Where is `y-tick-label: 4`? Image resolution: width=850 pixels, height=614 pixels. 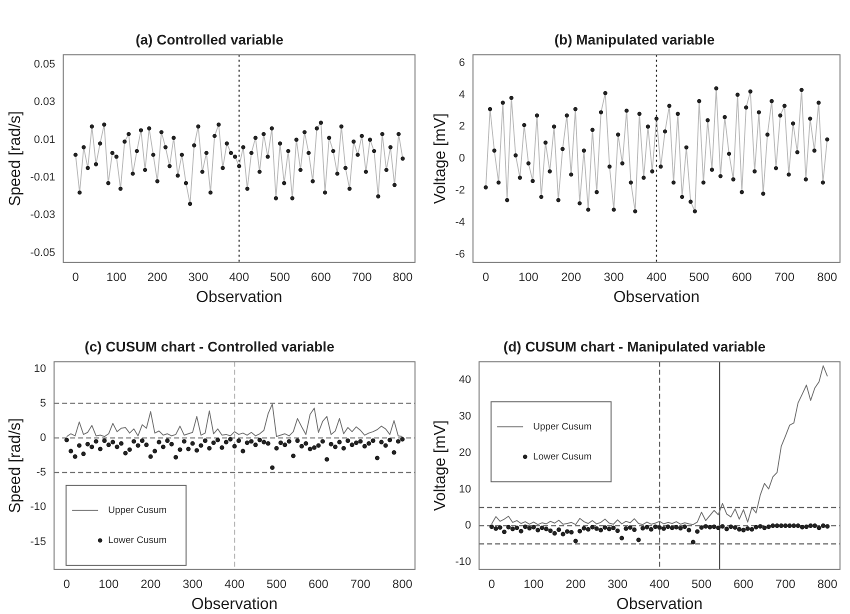 y-tick-label: 4 is located at coordinates (461, 94).